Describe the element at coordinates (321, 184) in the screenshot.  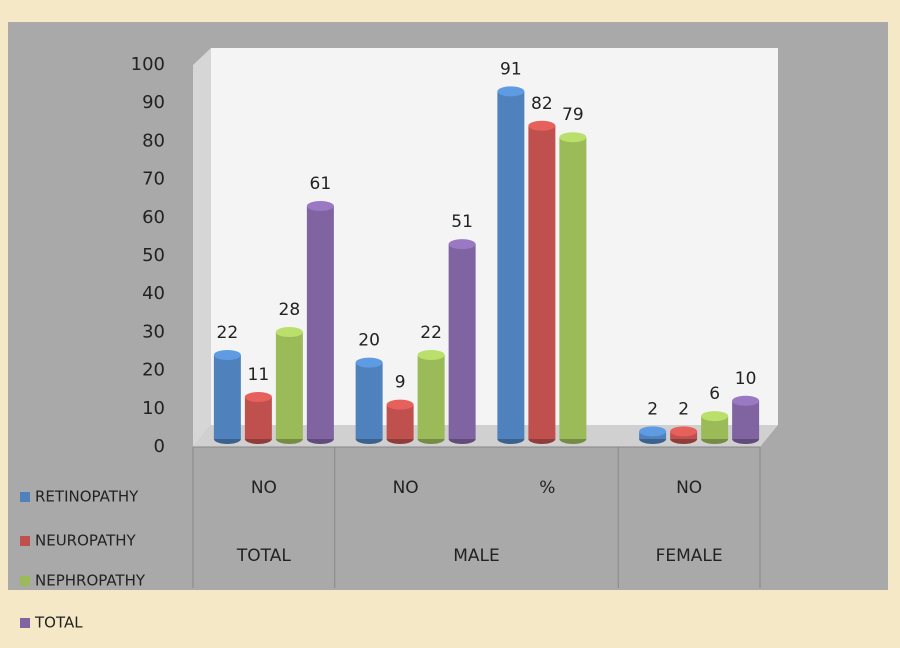
I see `value-label: 61` at that location.